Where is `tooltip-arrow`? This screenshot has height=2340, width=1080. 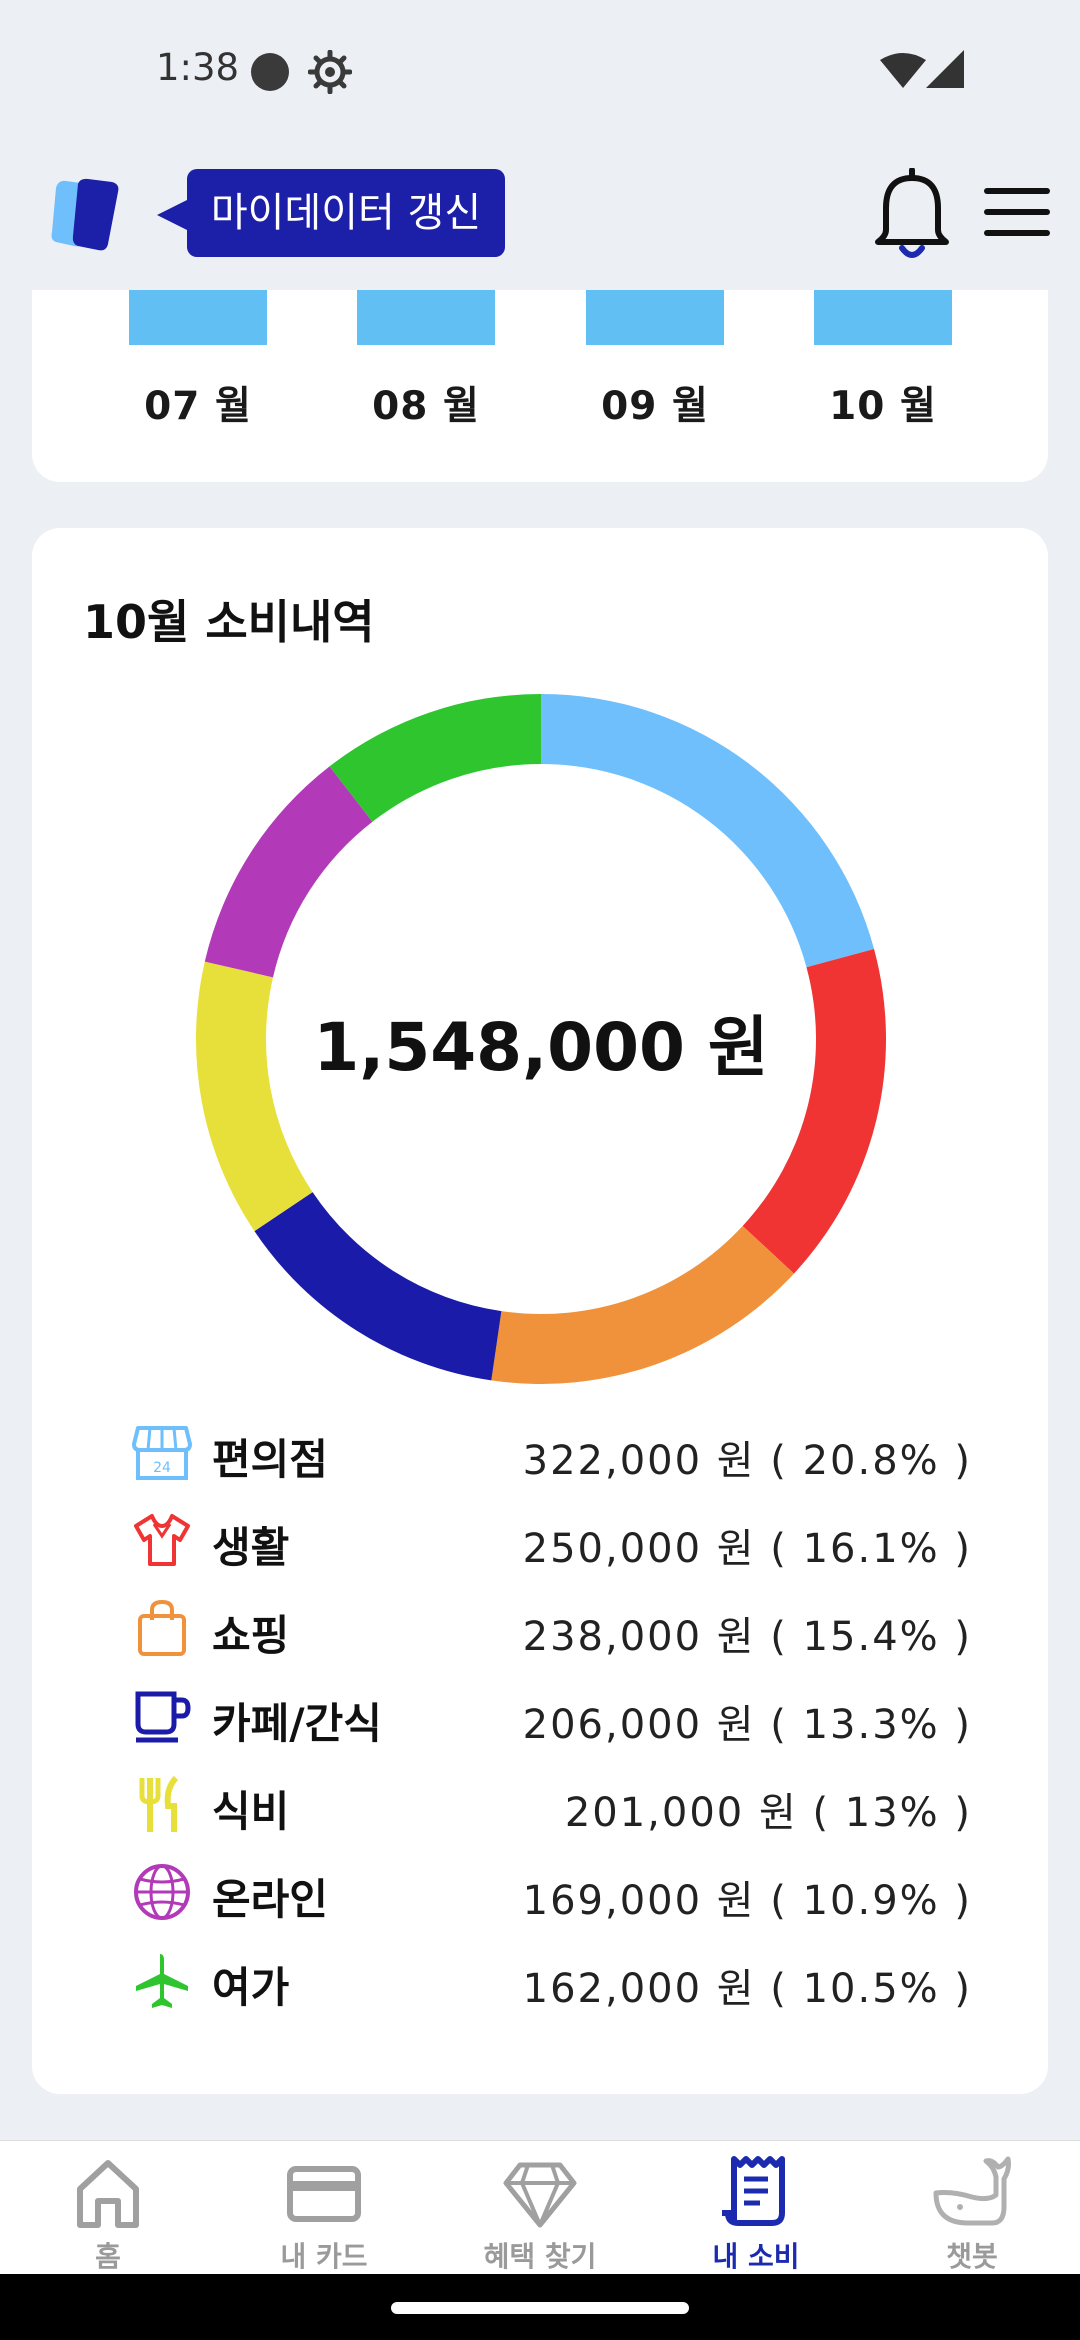
tooltip-arrow is located at coordinates (172, 215).